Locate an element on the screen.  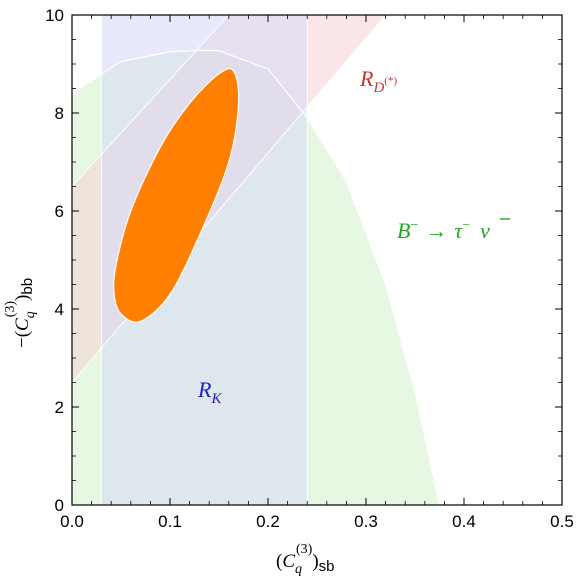
y-tick-label: 4 is located at coordinates (59, 309).